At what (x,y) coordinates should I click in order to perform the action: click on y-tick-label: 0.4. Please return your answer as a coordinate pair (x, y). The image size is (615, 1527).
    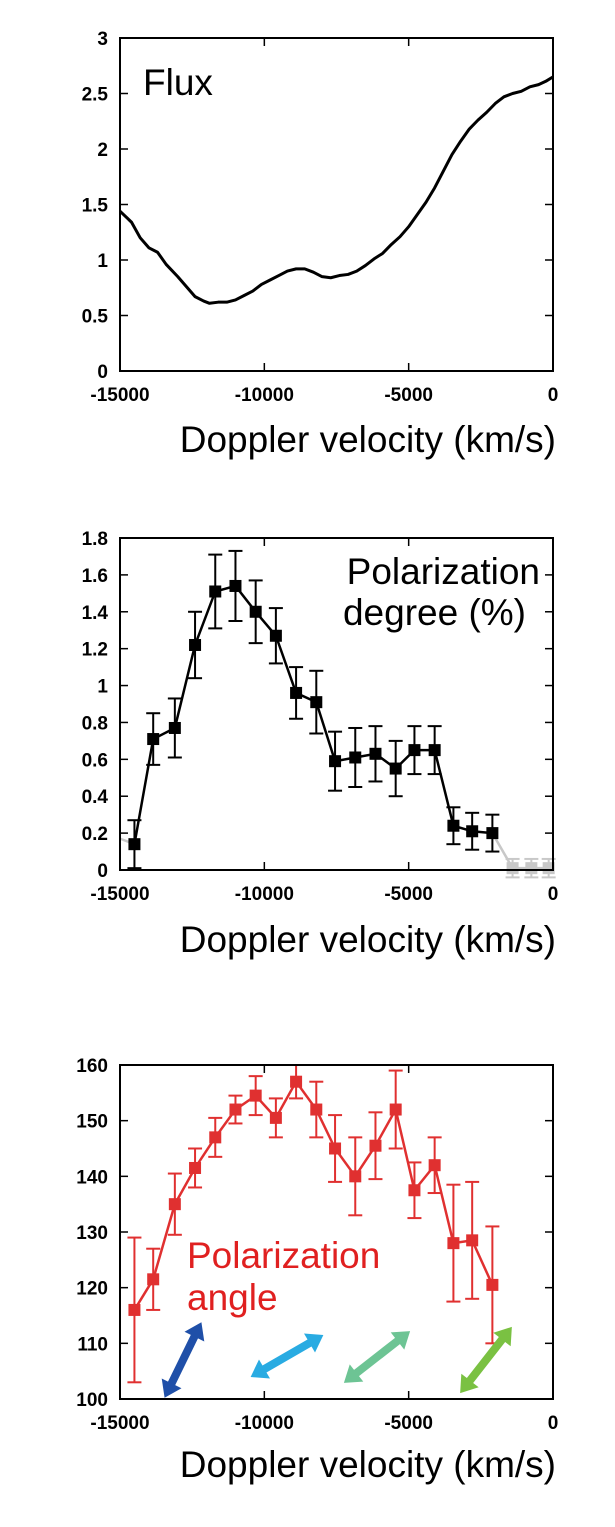
    Looking at the image, I should click on (95, 797).